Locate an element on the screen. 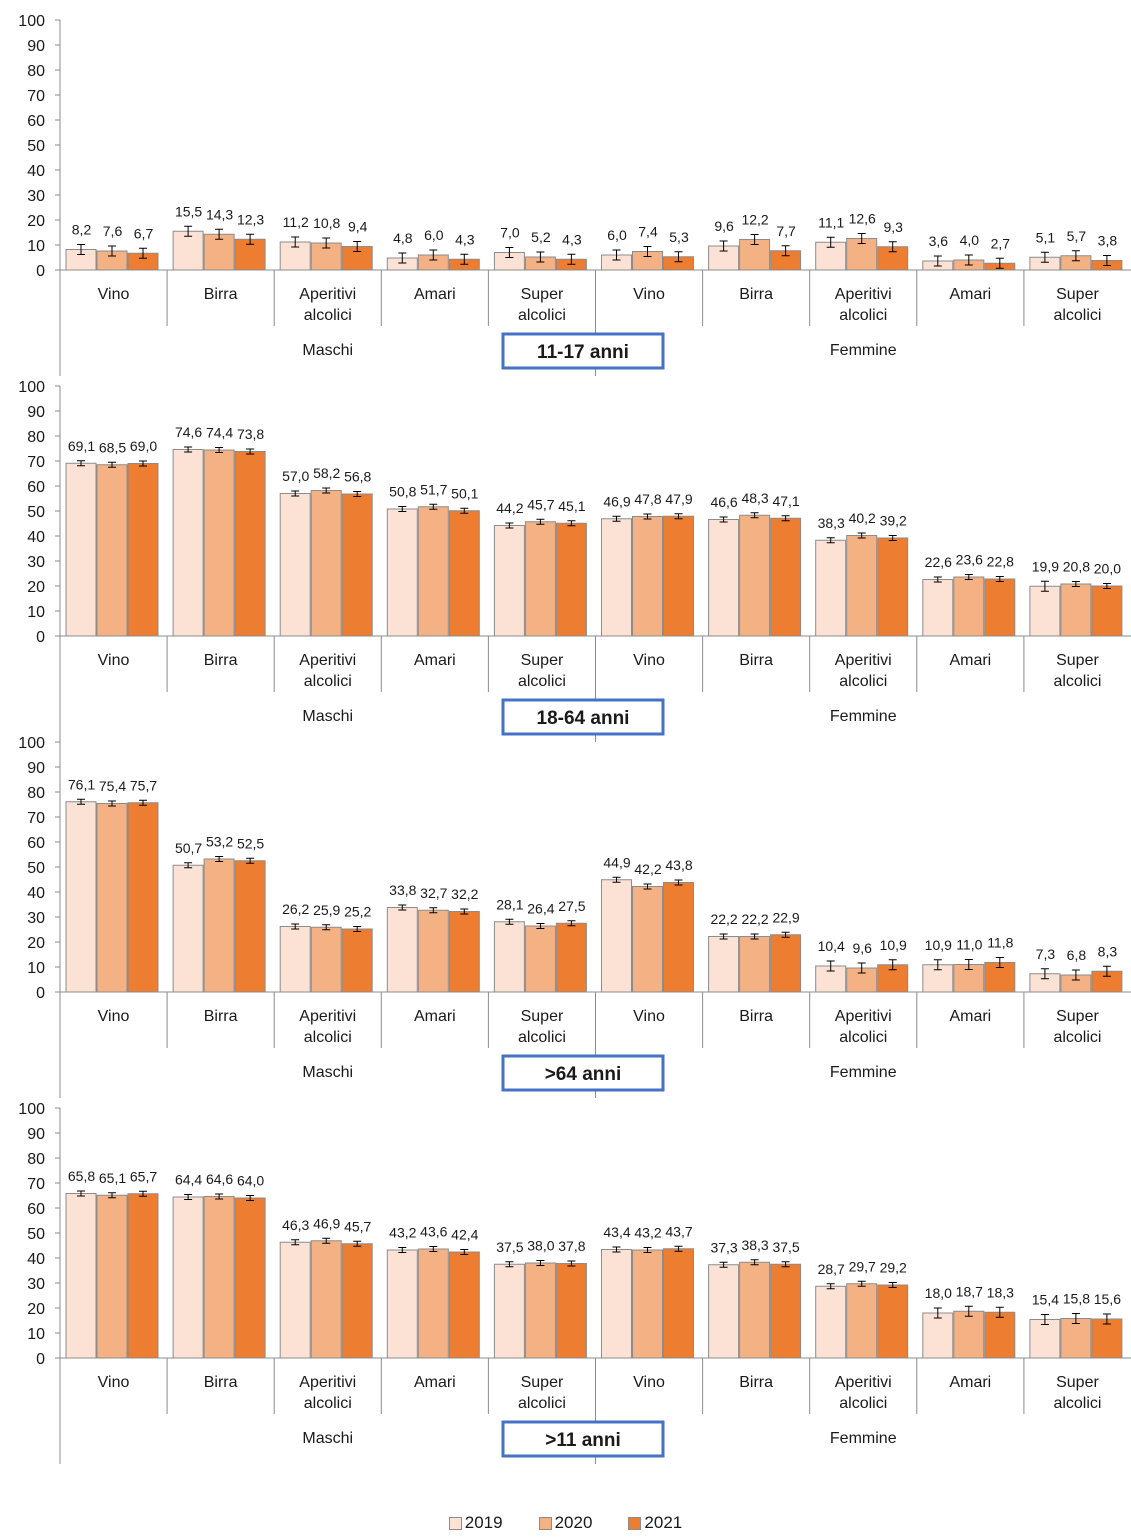 Image resolution: width=1131 pixels, height=1537 pixels. data-label: 6,0 is located at coordinates (617, 235).